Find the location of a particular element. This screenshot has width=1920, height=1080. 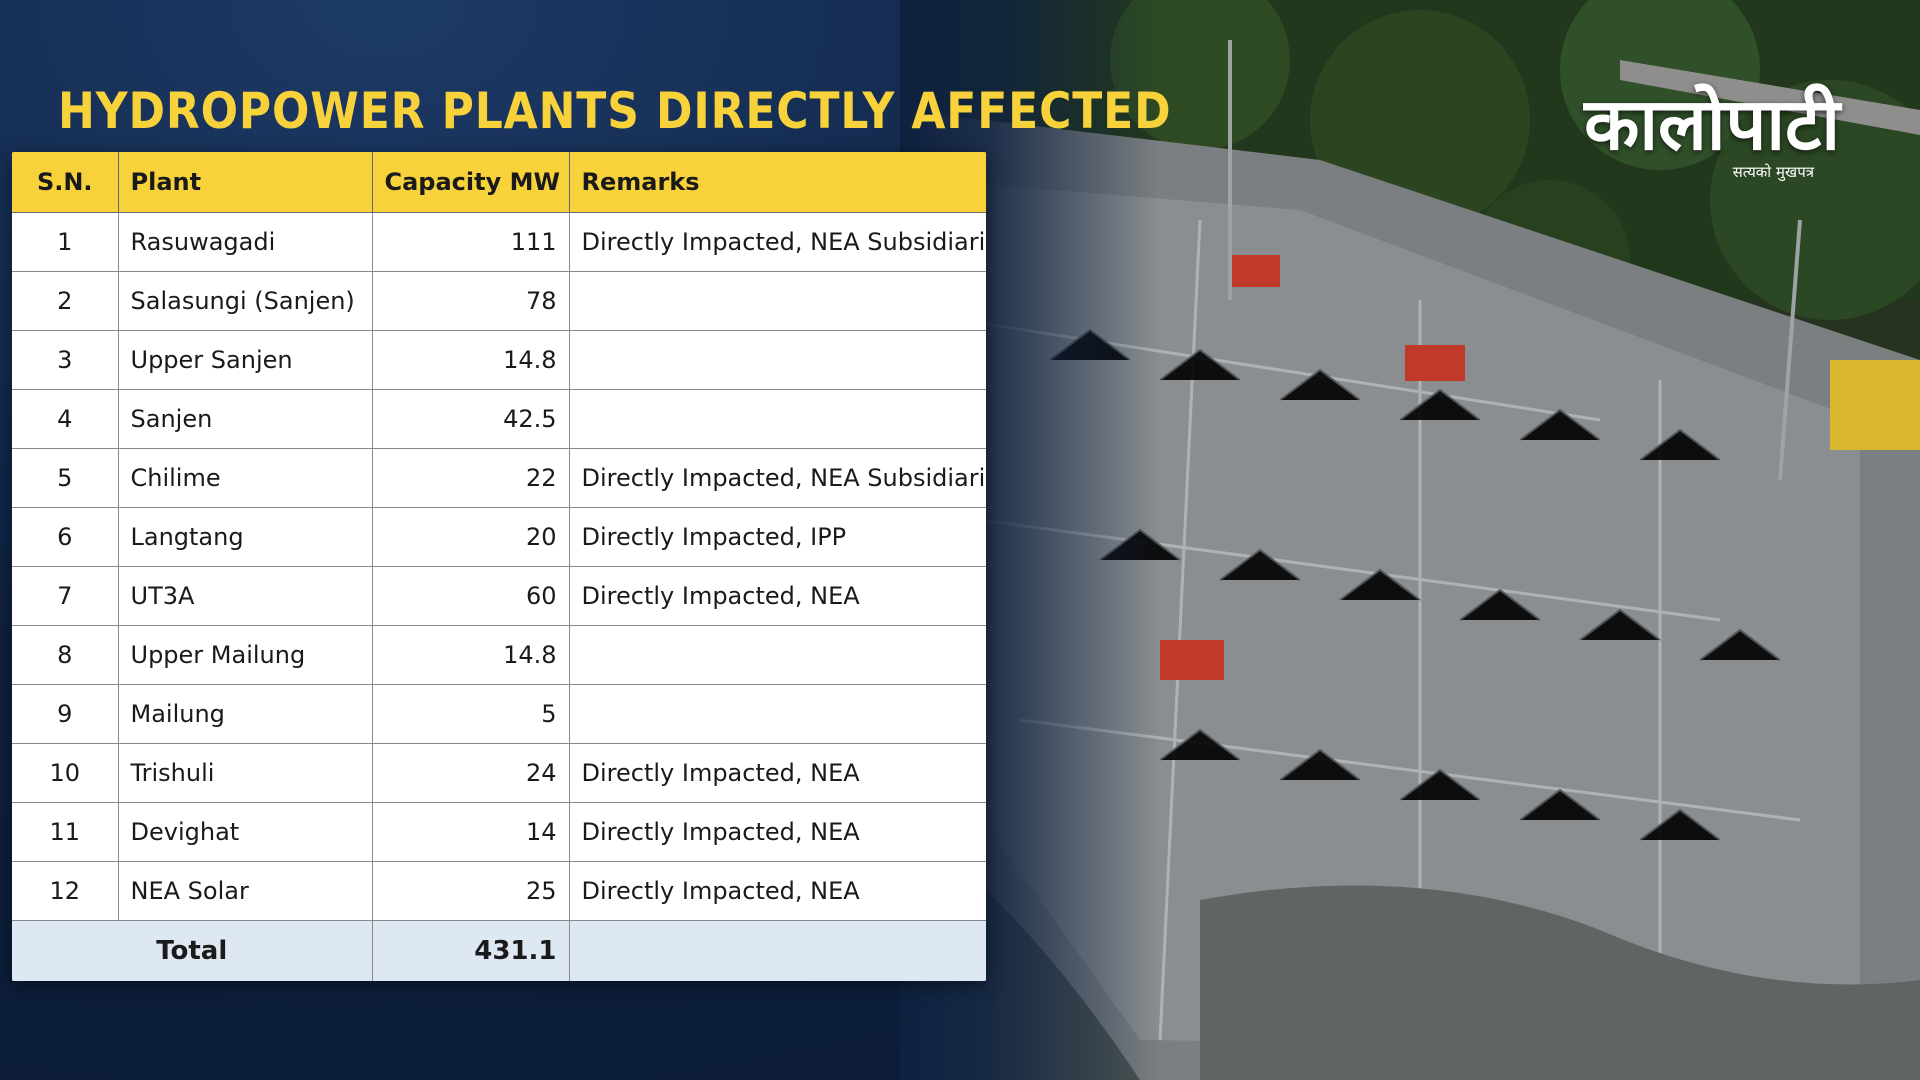

total-capacity: 431.1 is located at coordinates (471, 950).